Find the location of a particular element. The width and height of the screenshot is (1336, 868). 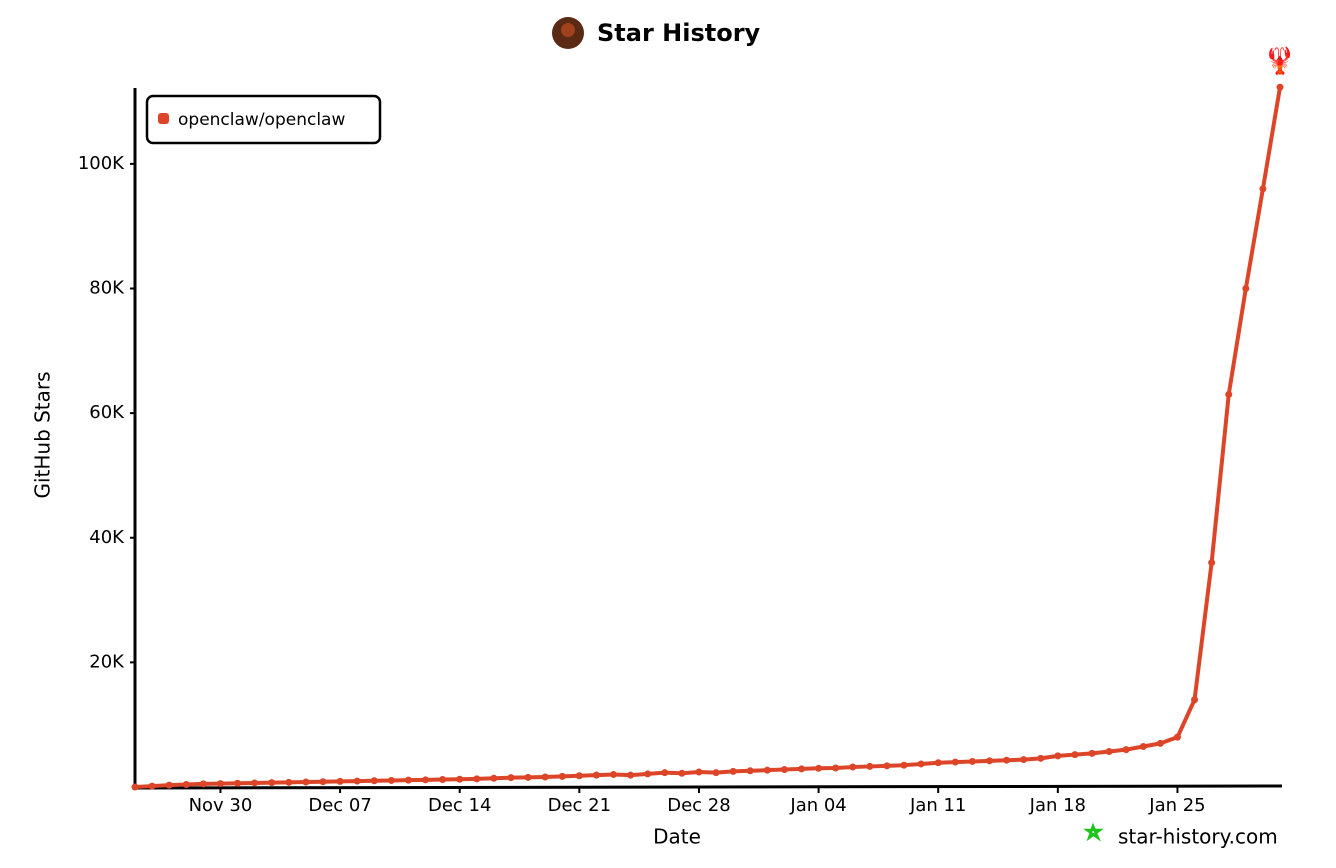

y-axis-label: GitHub Stars is located at coordinates (43, 434).